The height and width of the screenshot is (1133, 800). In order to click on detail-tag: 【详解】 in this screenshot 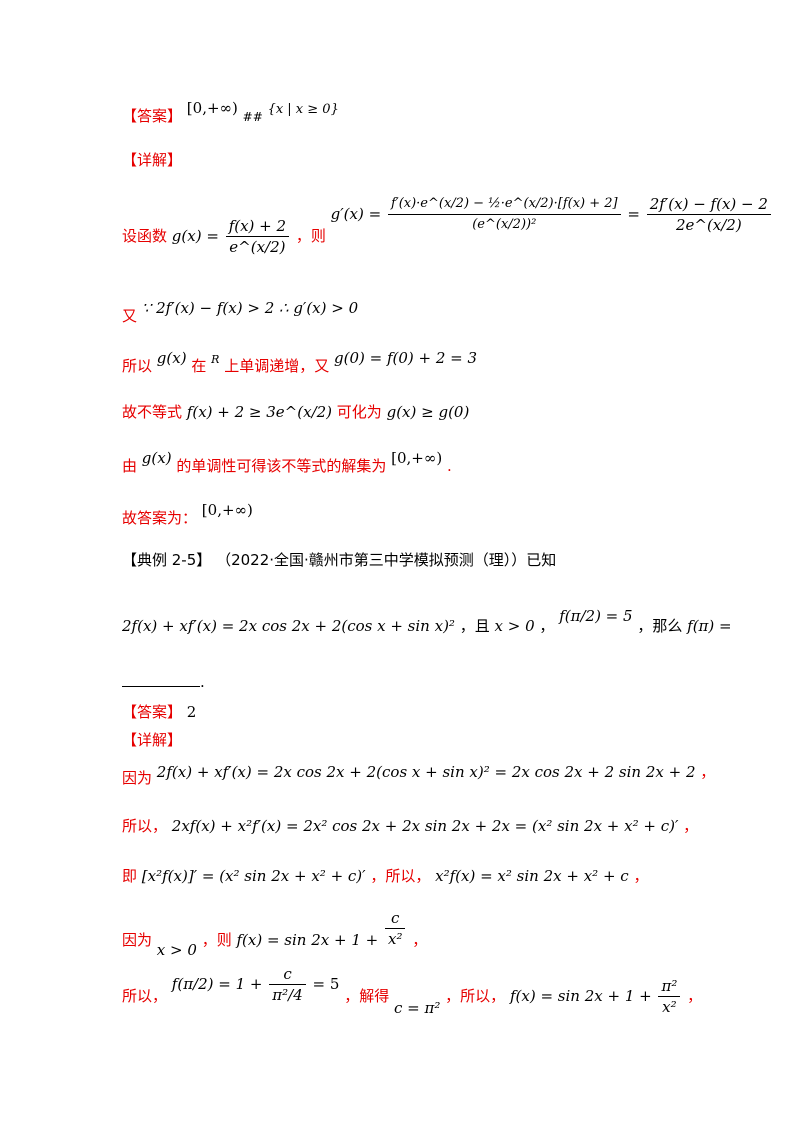, I will do `click(152, 160)`.